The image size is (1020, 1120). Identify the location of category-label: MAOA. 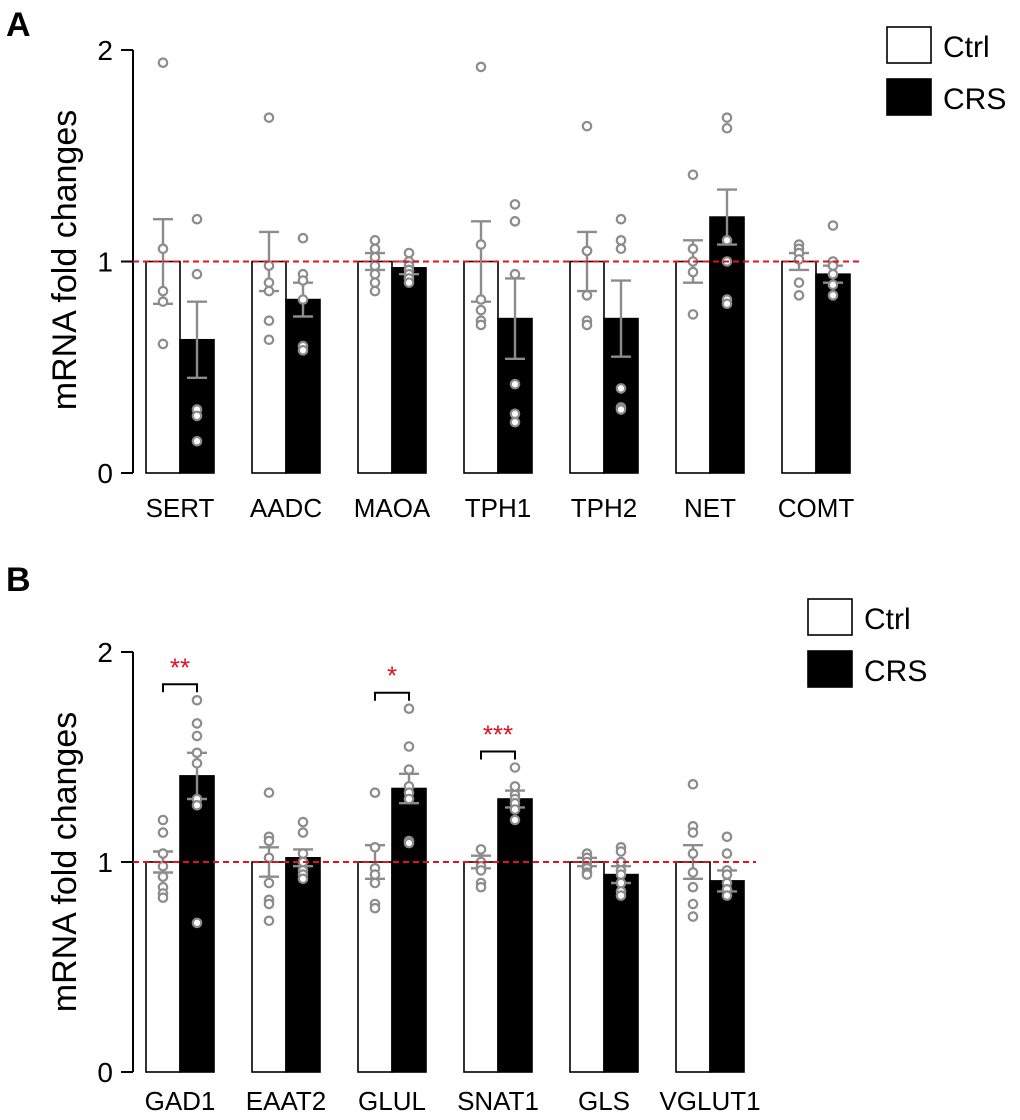
(392, 508).